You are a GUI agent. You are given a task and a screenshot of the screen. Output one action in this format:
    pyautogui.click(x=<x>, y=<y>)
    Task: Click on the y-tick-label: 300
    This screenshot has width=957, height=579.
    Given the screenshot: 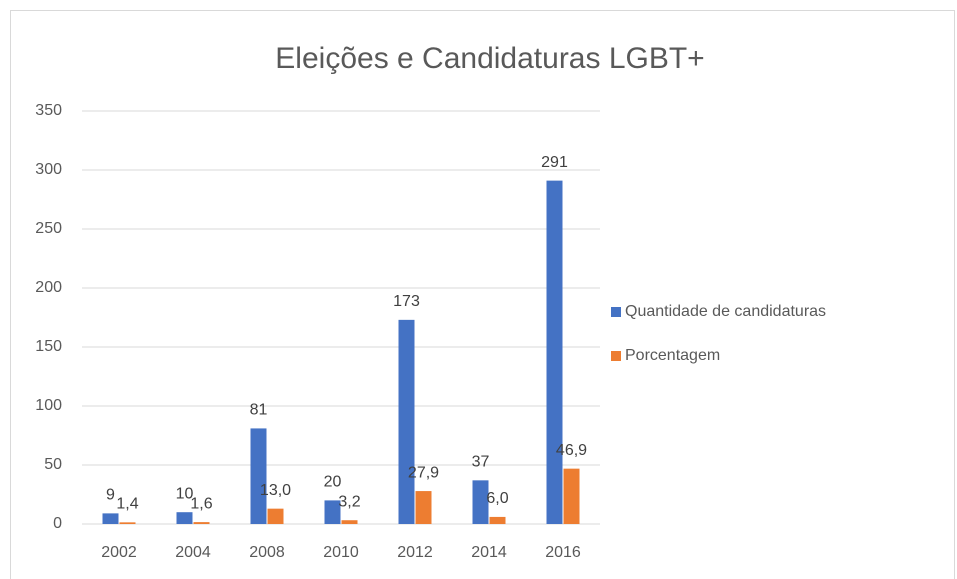 What is the action you would take?
    pyautogui.click(x=48, y=169)
    